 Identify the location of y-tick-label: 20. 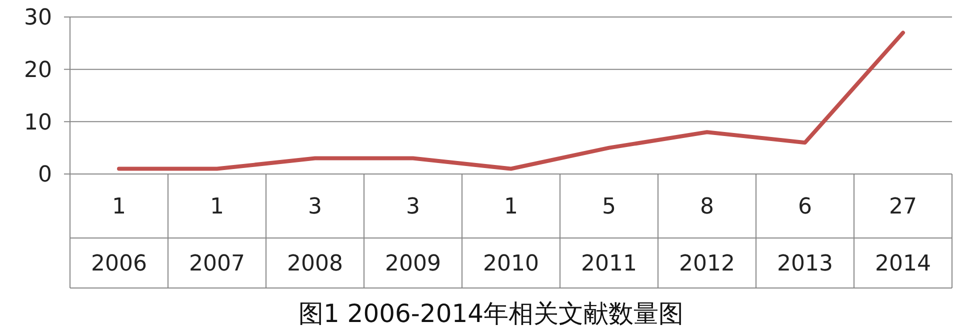
(38, 71).